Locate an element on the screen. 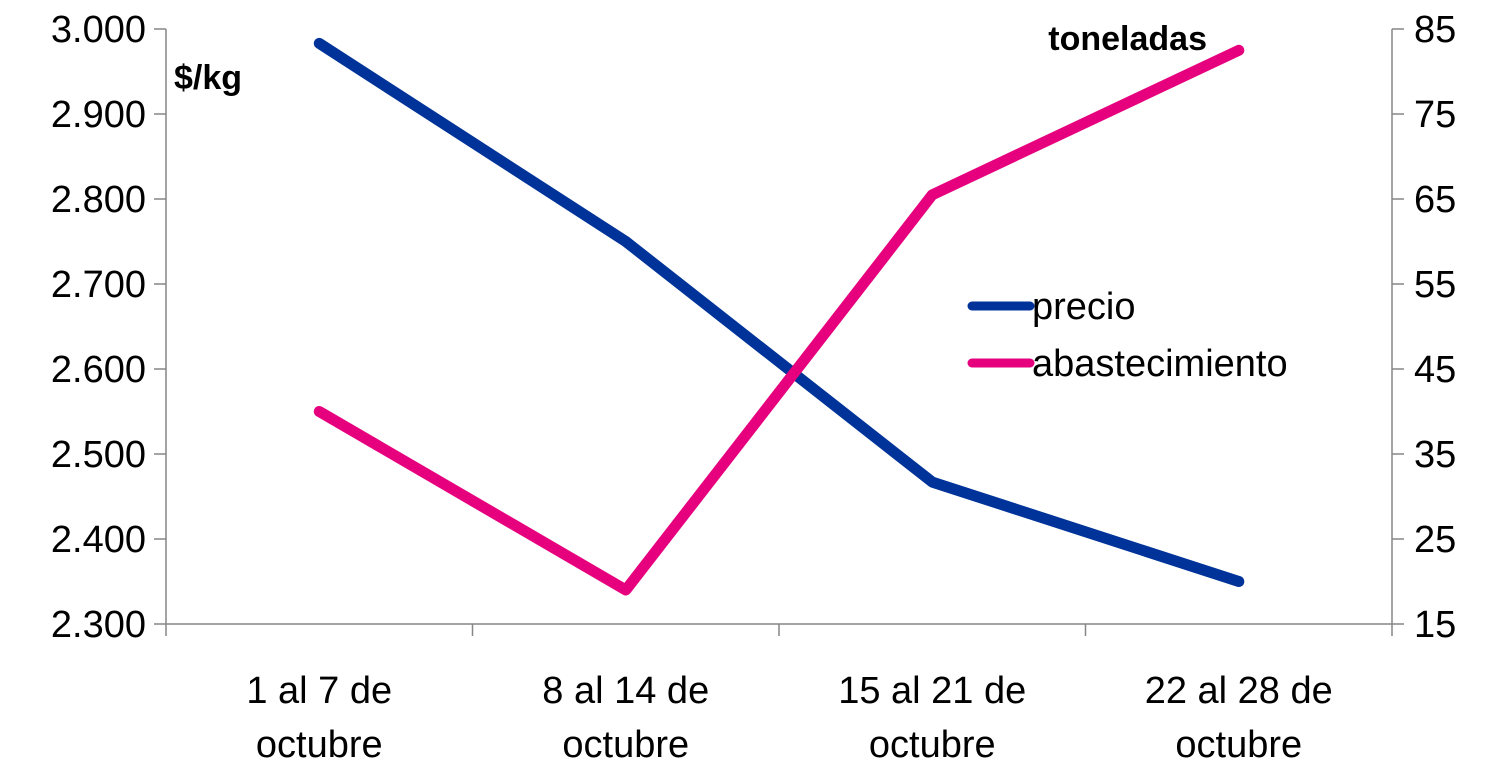 The image size is (1485, 762). right-tick-label: 45 is located at coordinates (1435, 370).